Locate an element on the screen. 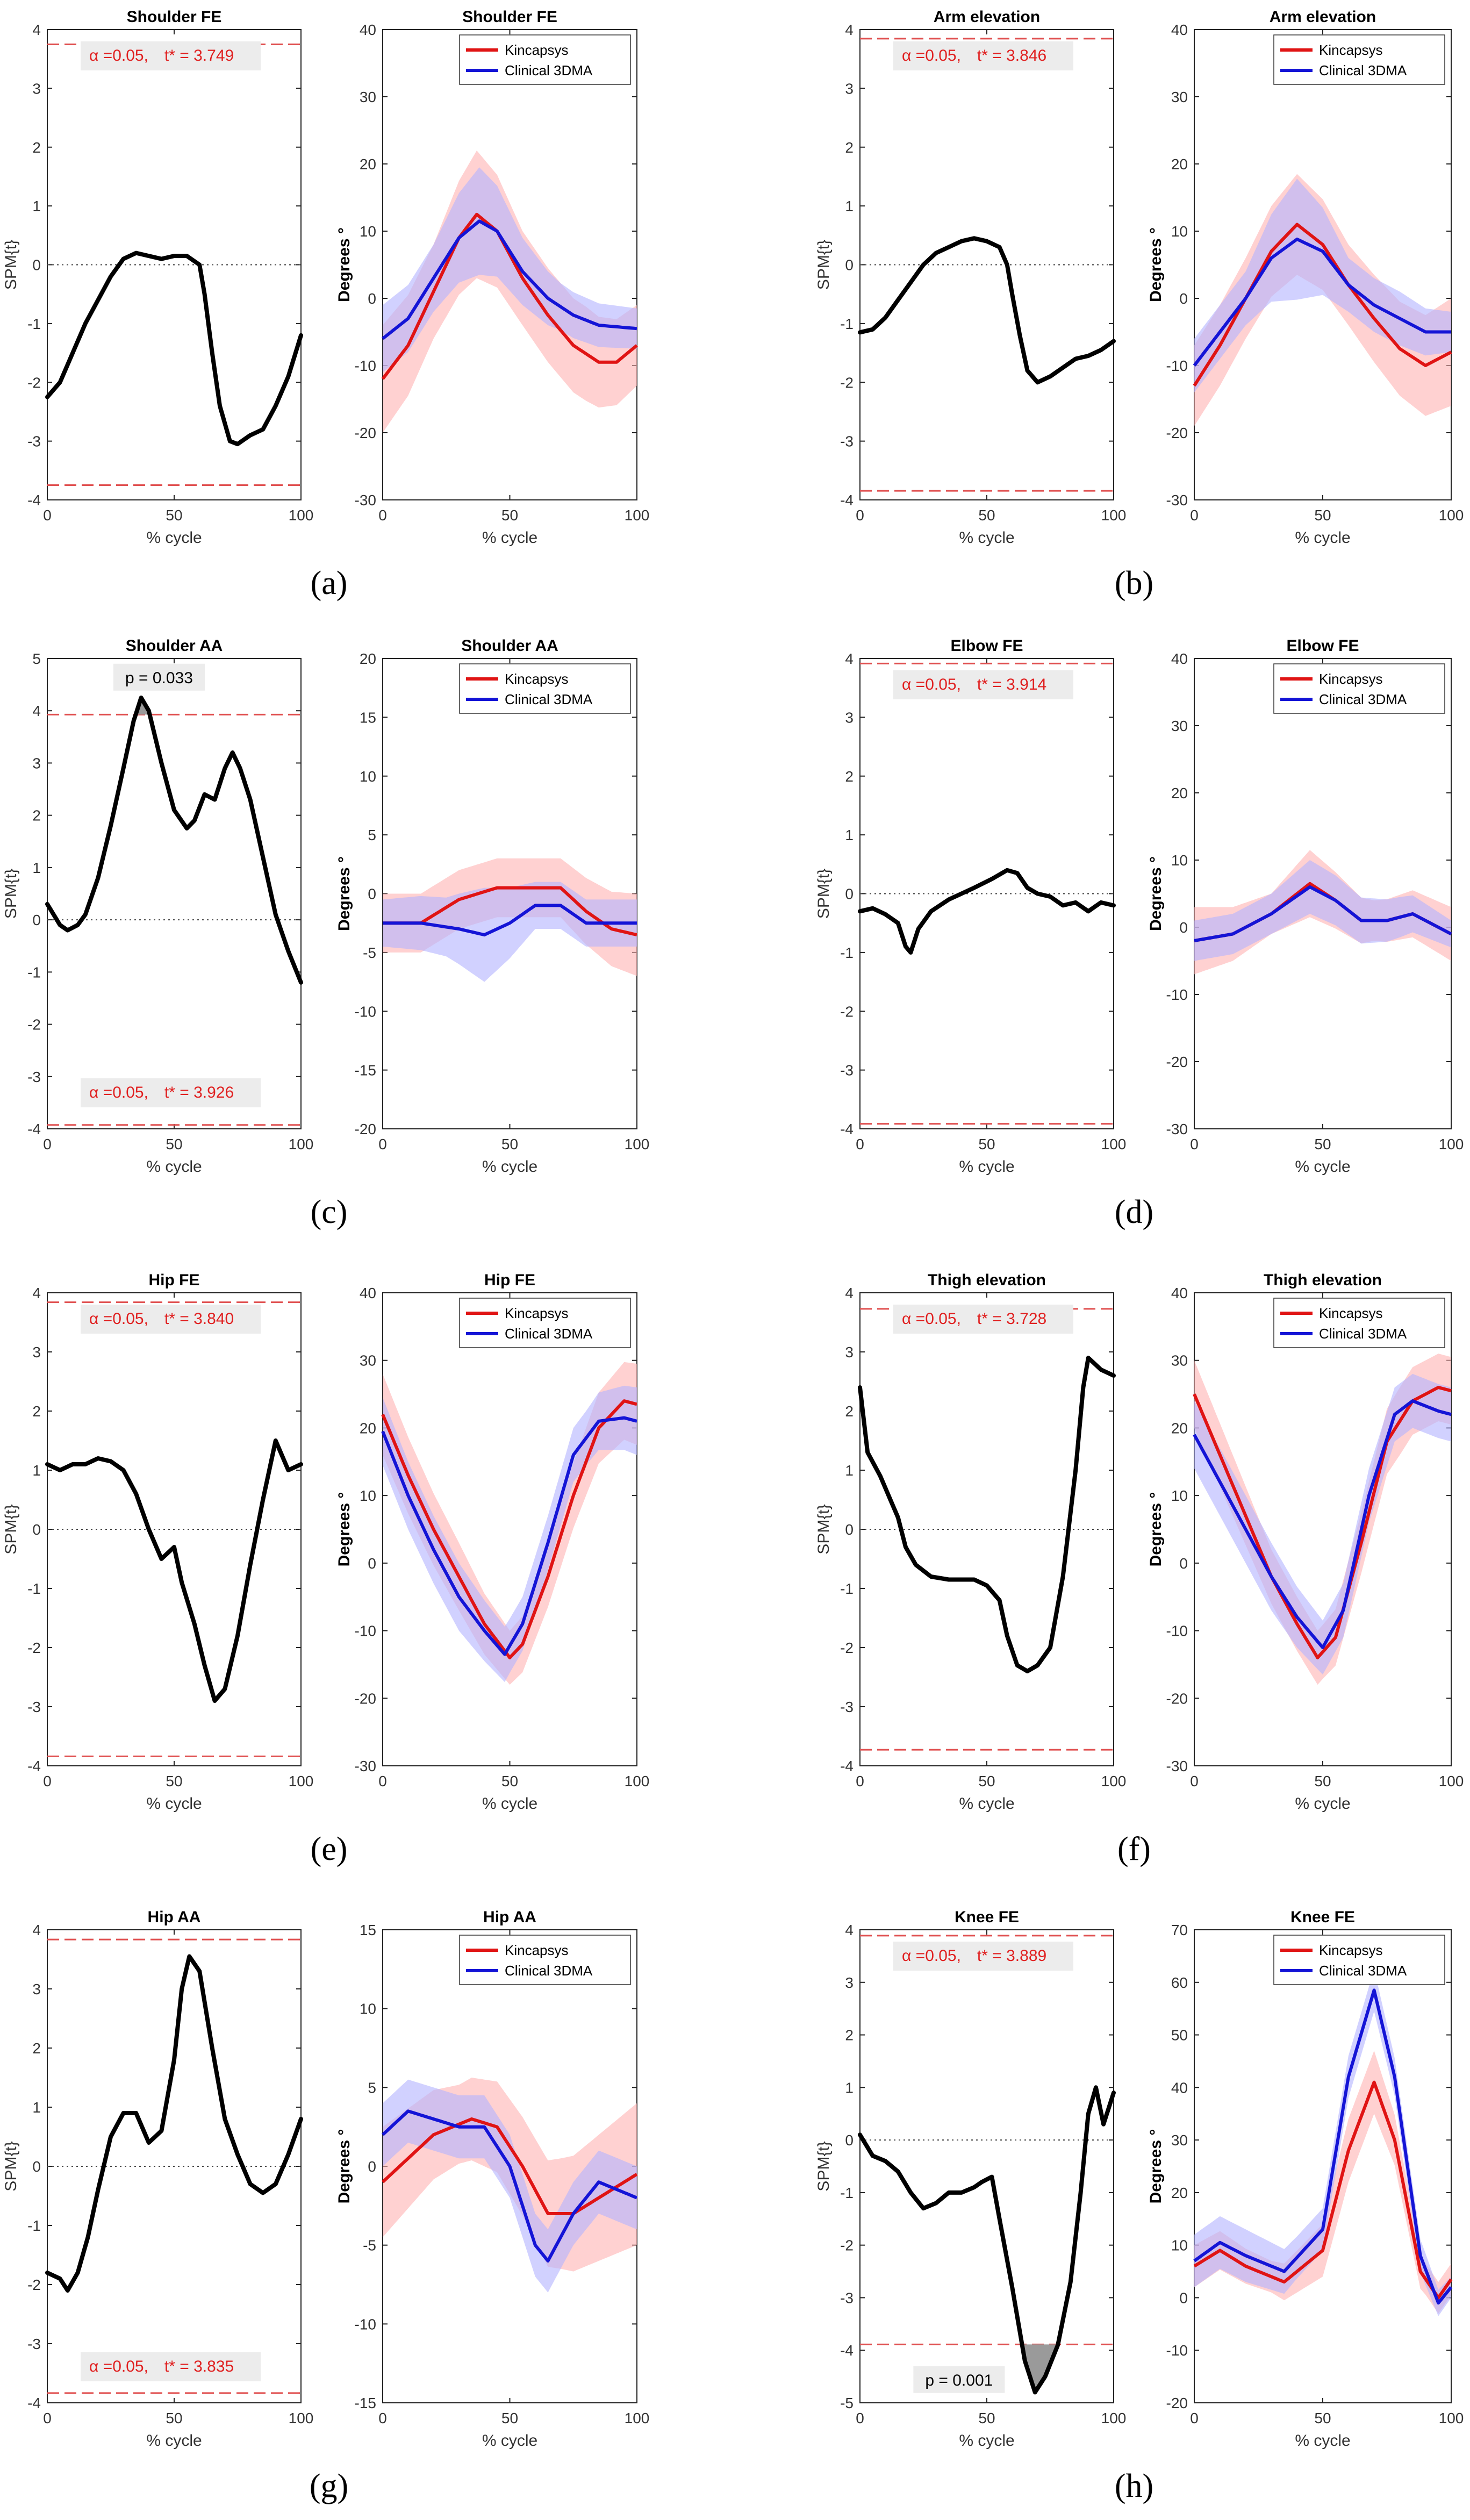  spm-title: Shoulder AA is located at coordinates (175, 646).